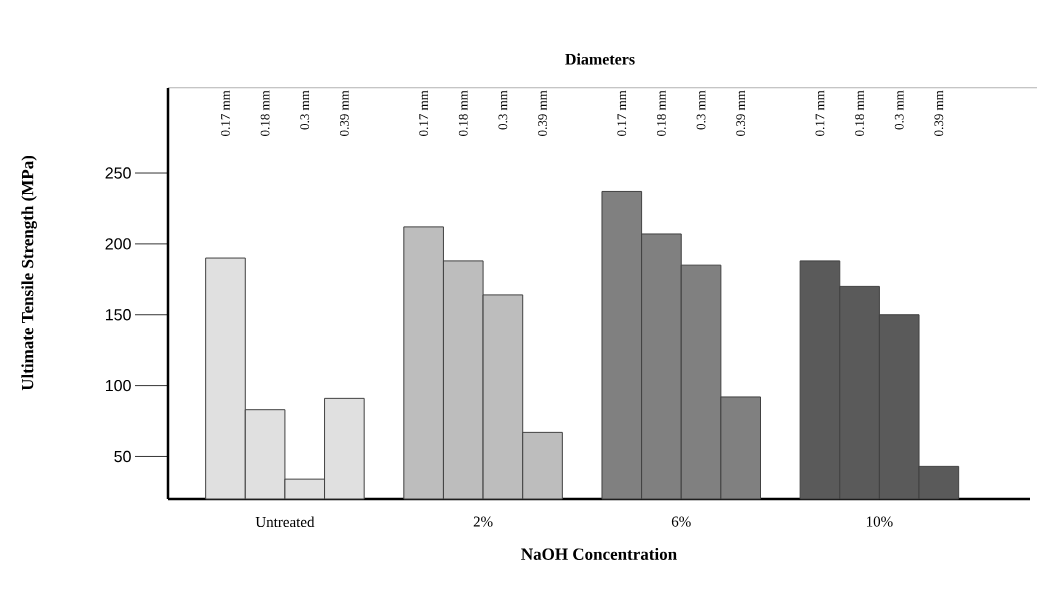  I want to click on x-tick-label: 2%, so click(483, 521).